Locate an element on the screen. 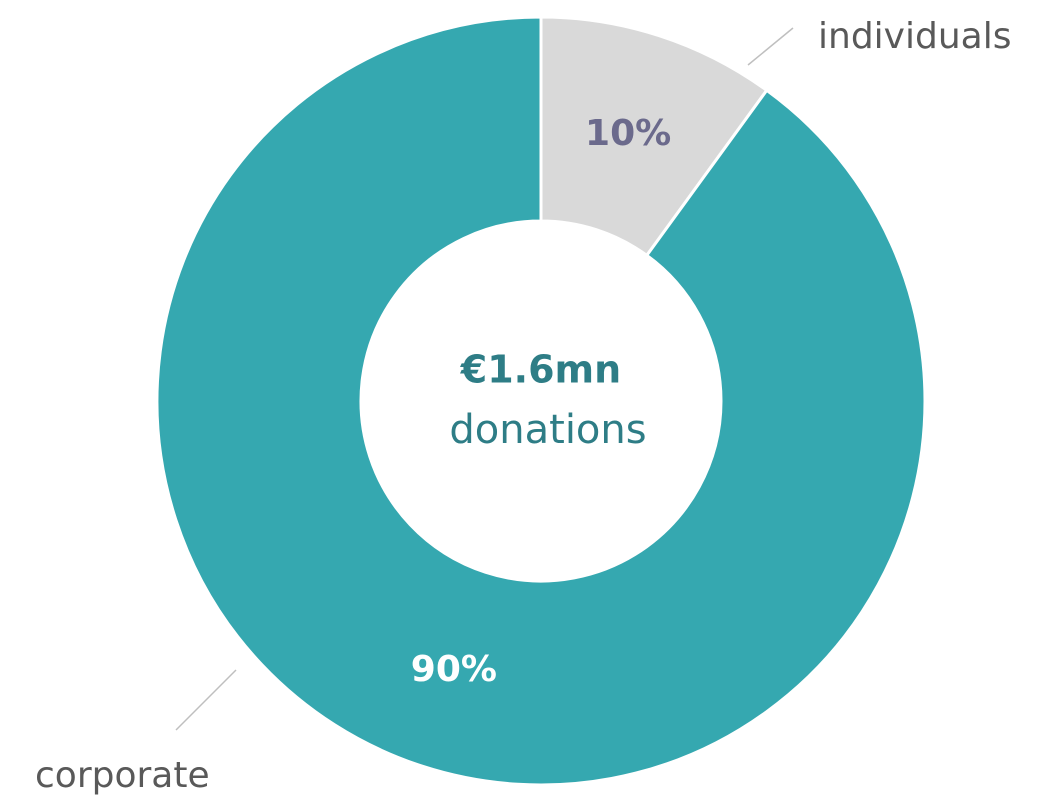 The width and height of the screenshot is (1044, 800). value-label: 90% is located at coordinates (454, 669).